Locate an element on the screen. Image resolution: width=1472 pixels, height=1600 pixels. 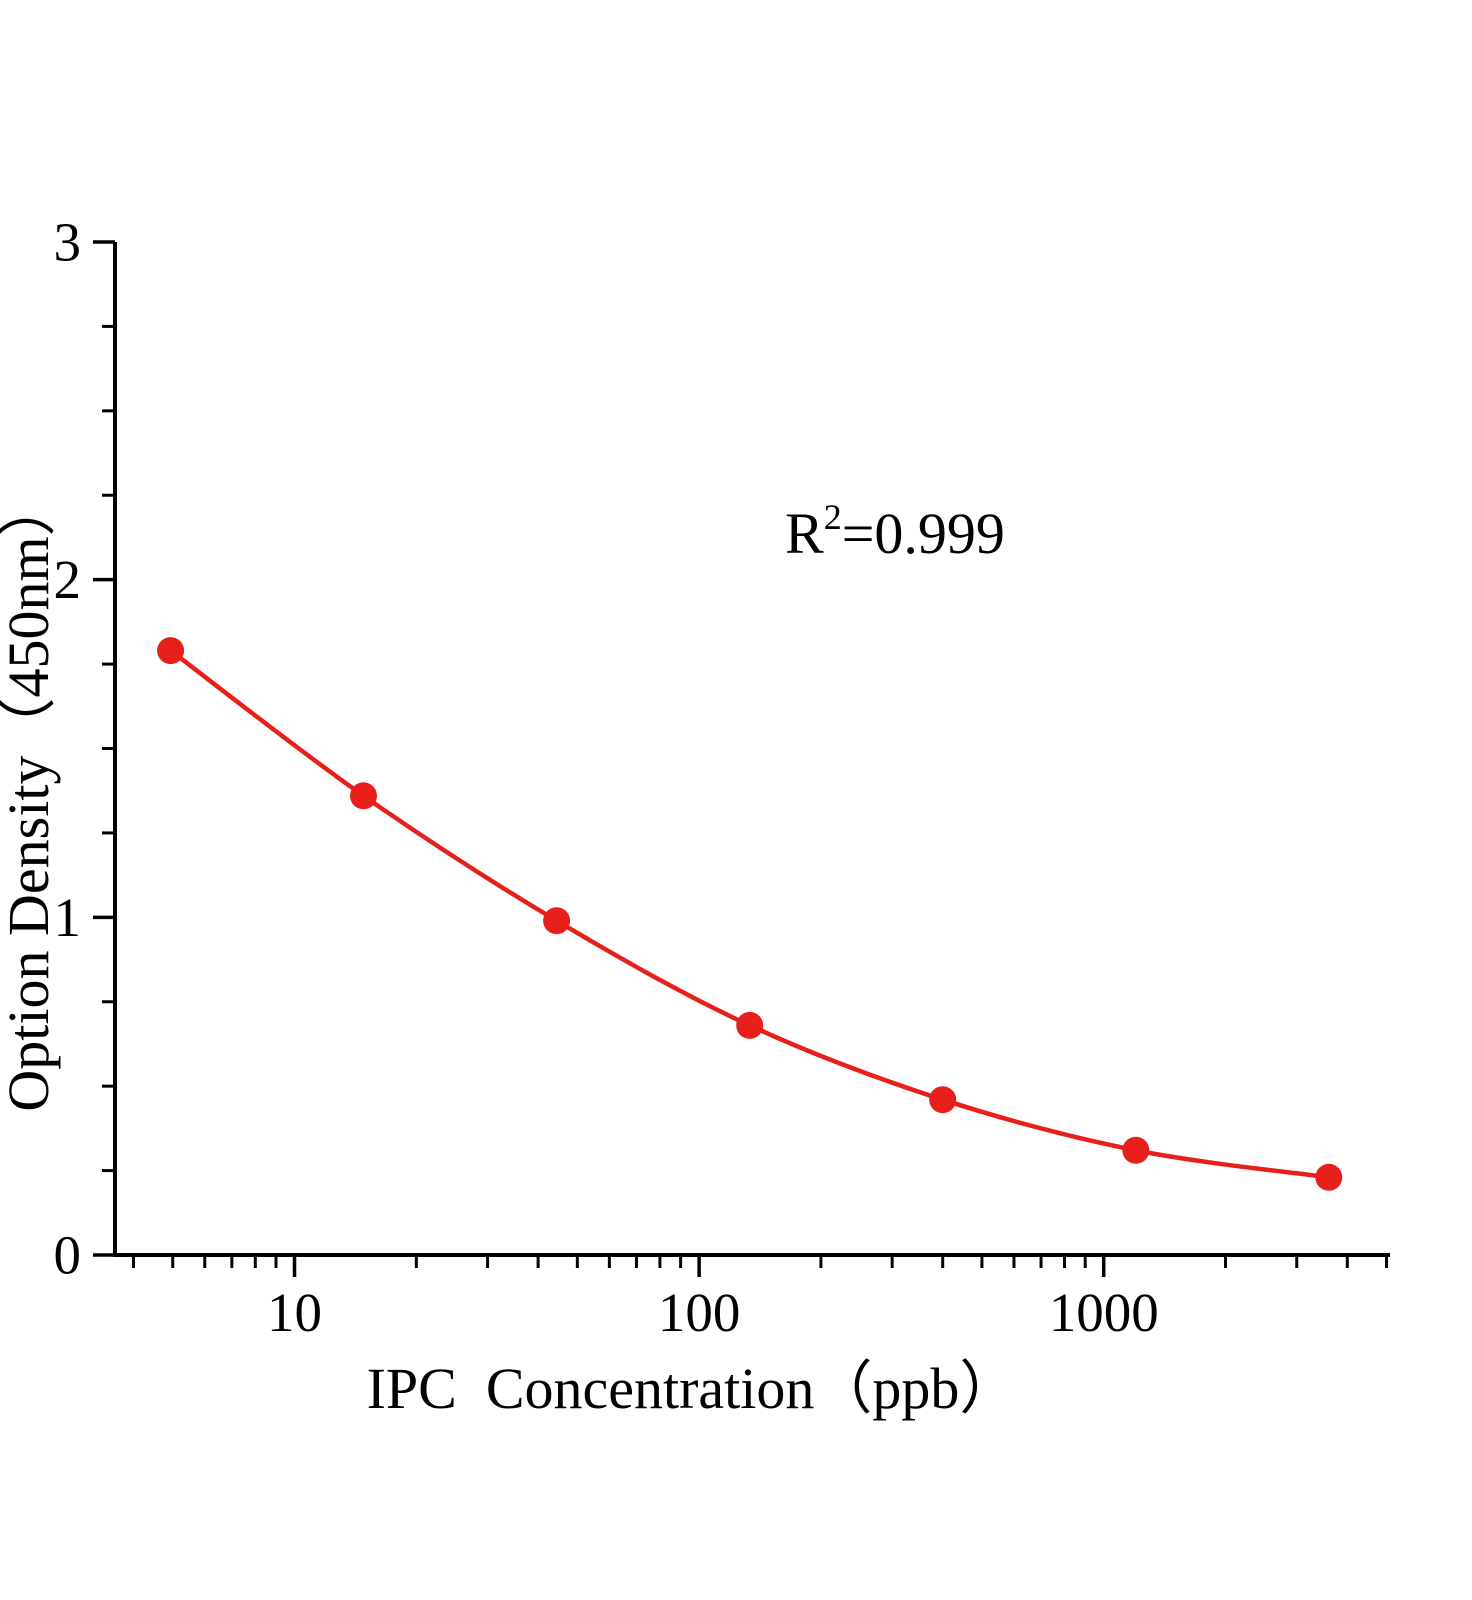
x-tick-label: 10 is located at coordinates (294, 1312).